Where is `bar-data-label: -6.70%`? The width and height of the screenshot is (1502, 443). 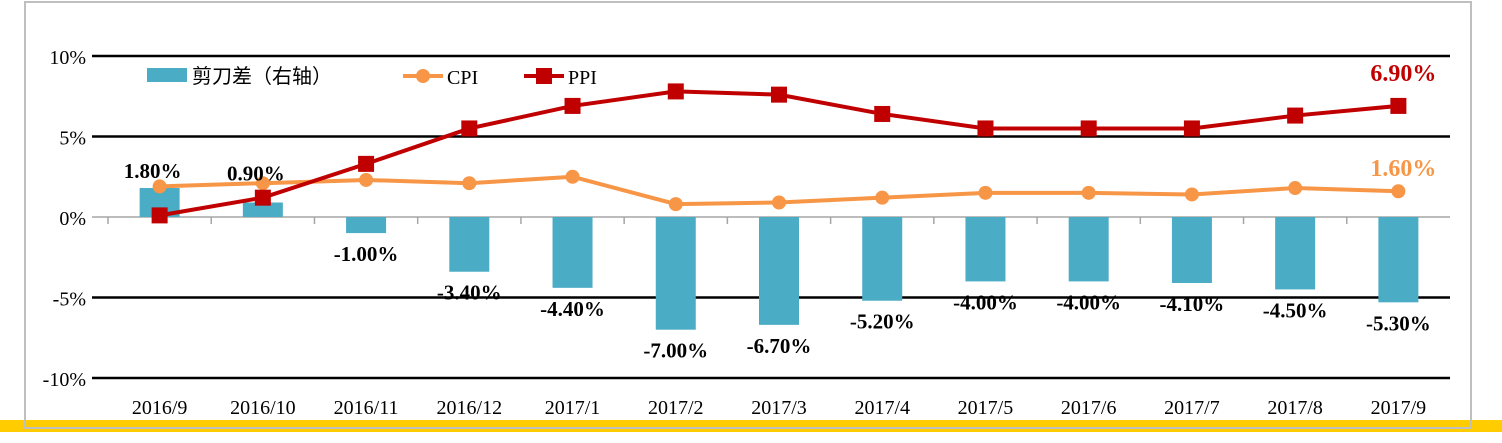 bar-data-label: -6.70% is located at coordinates (779, 346).